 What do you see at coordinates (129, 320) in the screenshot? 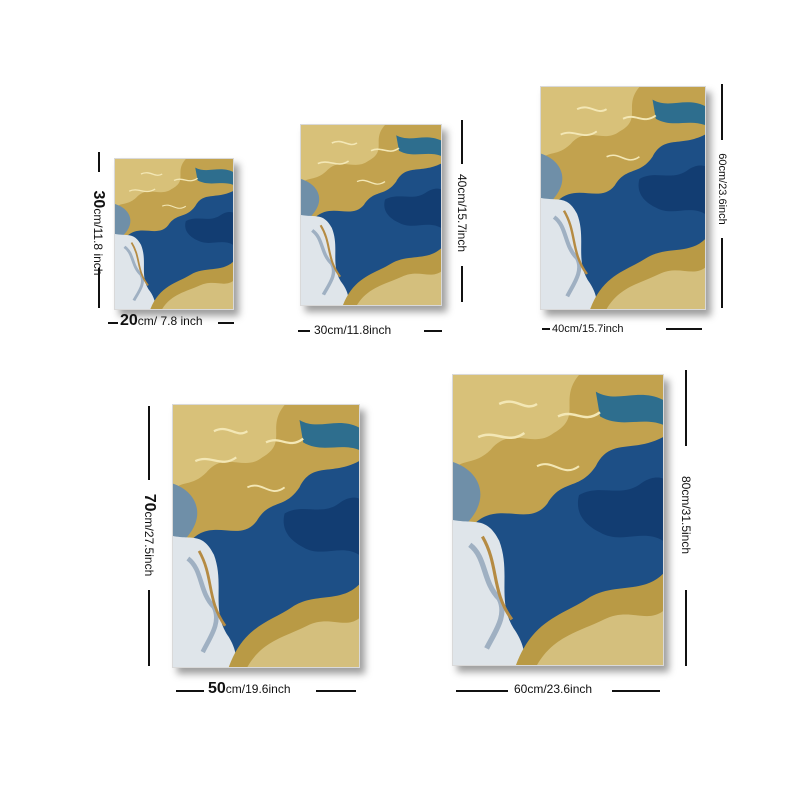
I see `width-number: 20` at bounding box center [129, 320].